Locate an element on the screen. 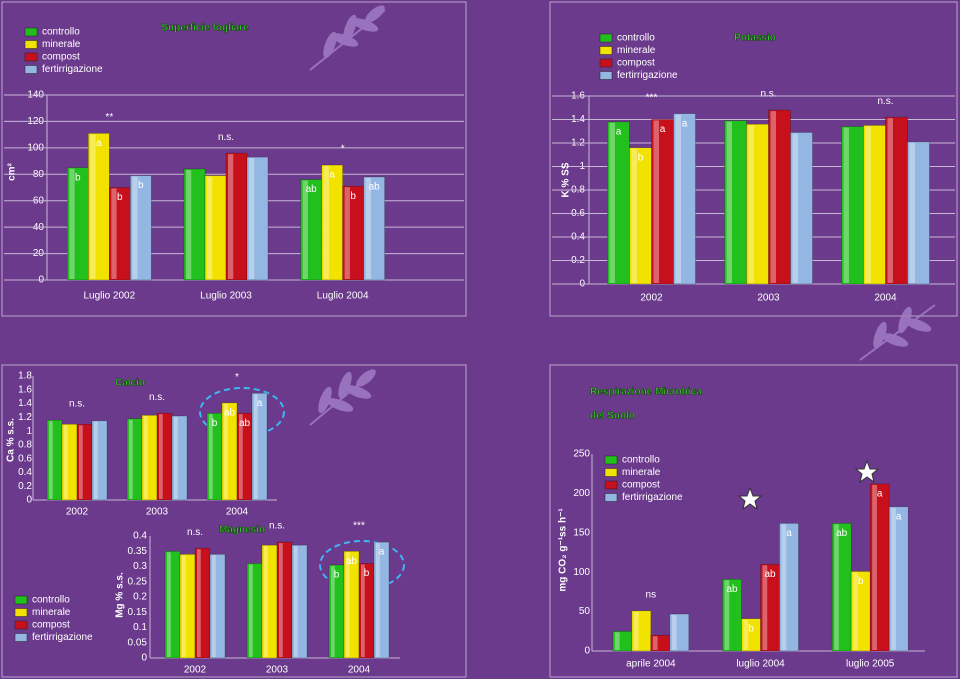  x-tick-label: Luglio 2003 is located at coordinates (226, 296).